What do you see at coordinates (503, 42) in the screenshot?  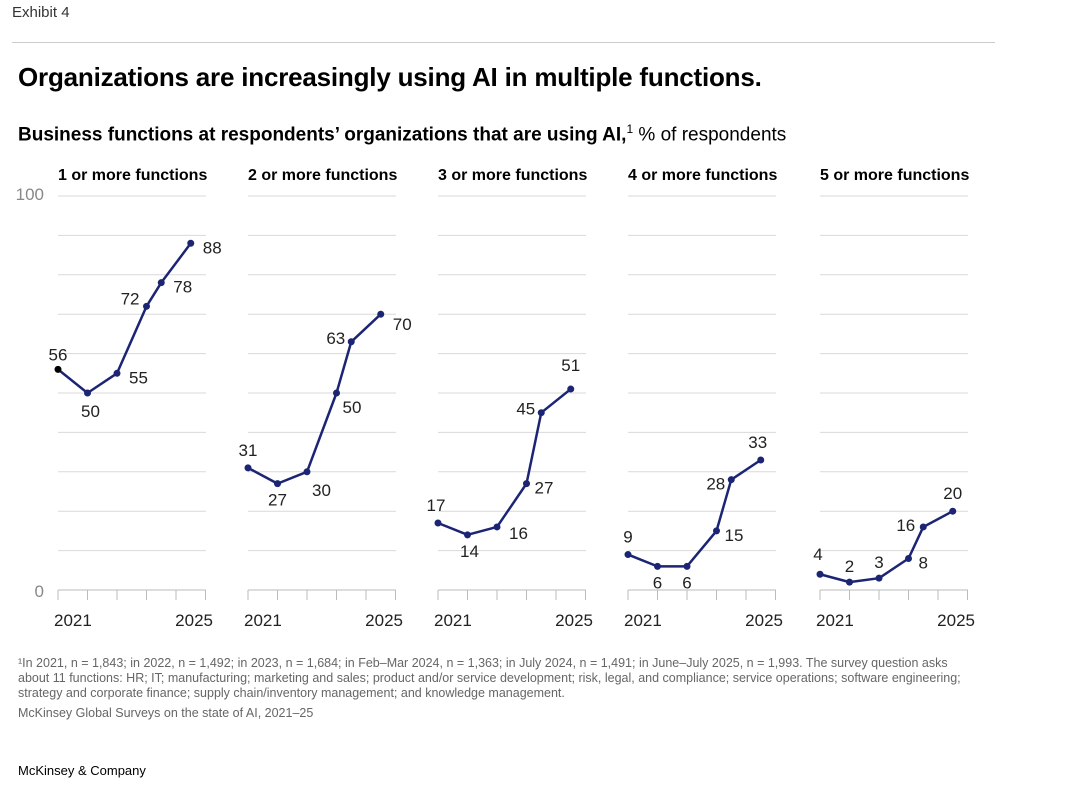 I see `divider` at bounding box center [503, 42].